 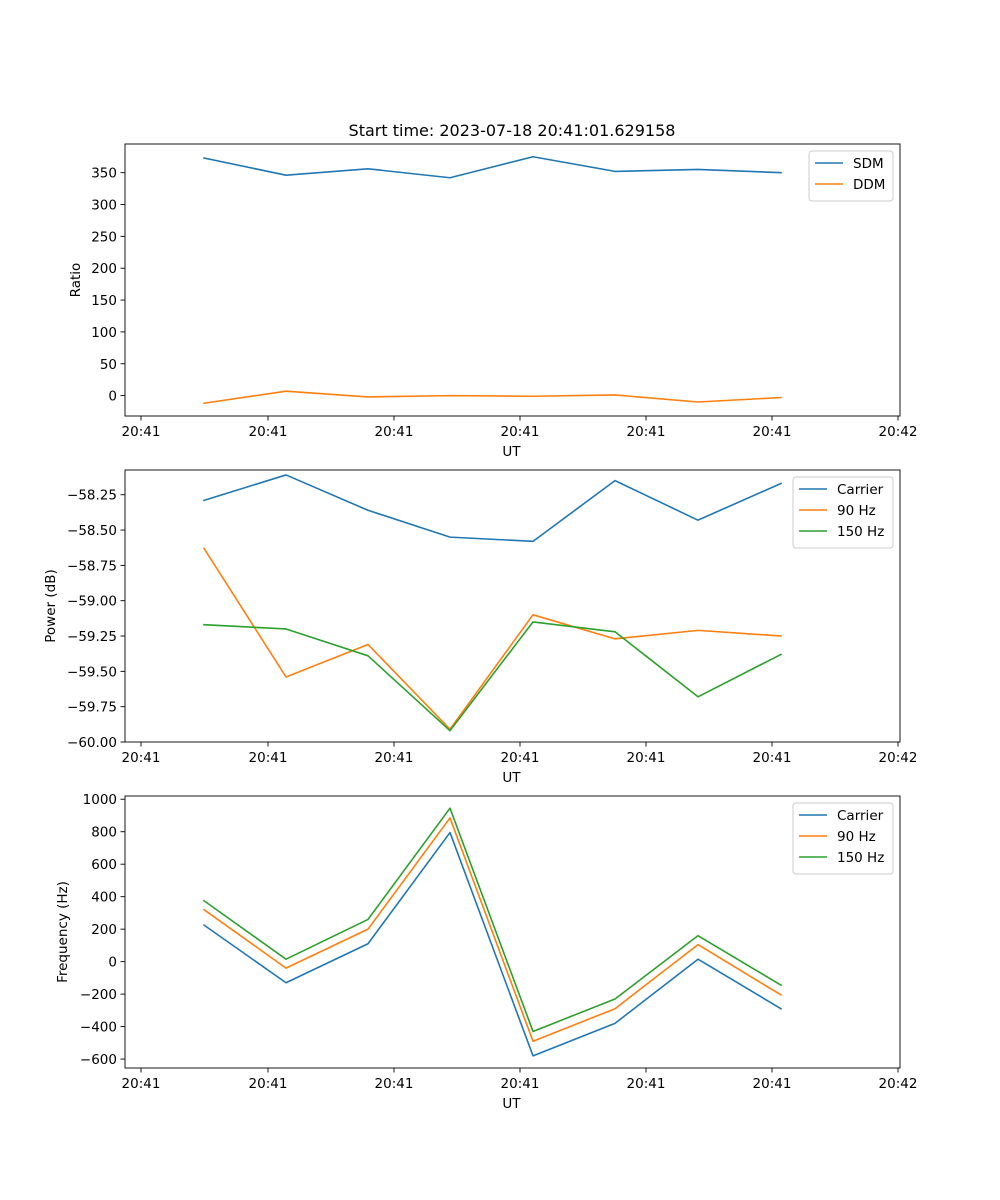 What do you see at coordinates (869, 185) in the screenshot?
I see `legend-label: DDM` at bounding box center [869, 185].